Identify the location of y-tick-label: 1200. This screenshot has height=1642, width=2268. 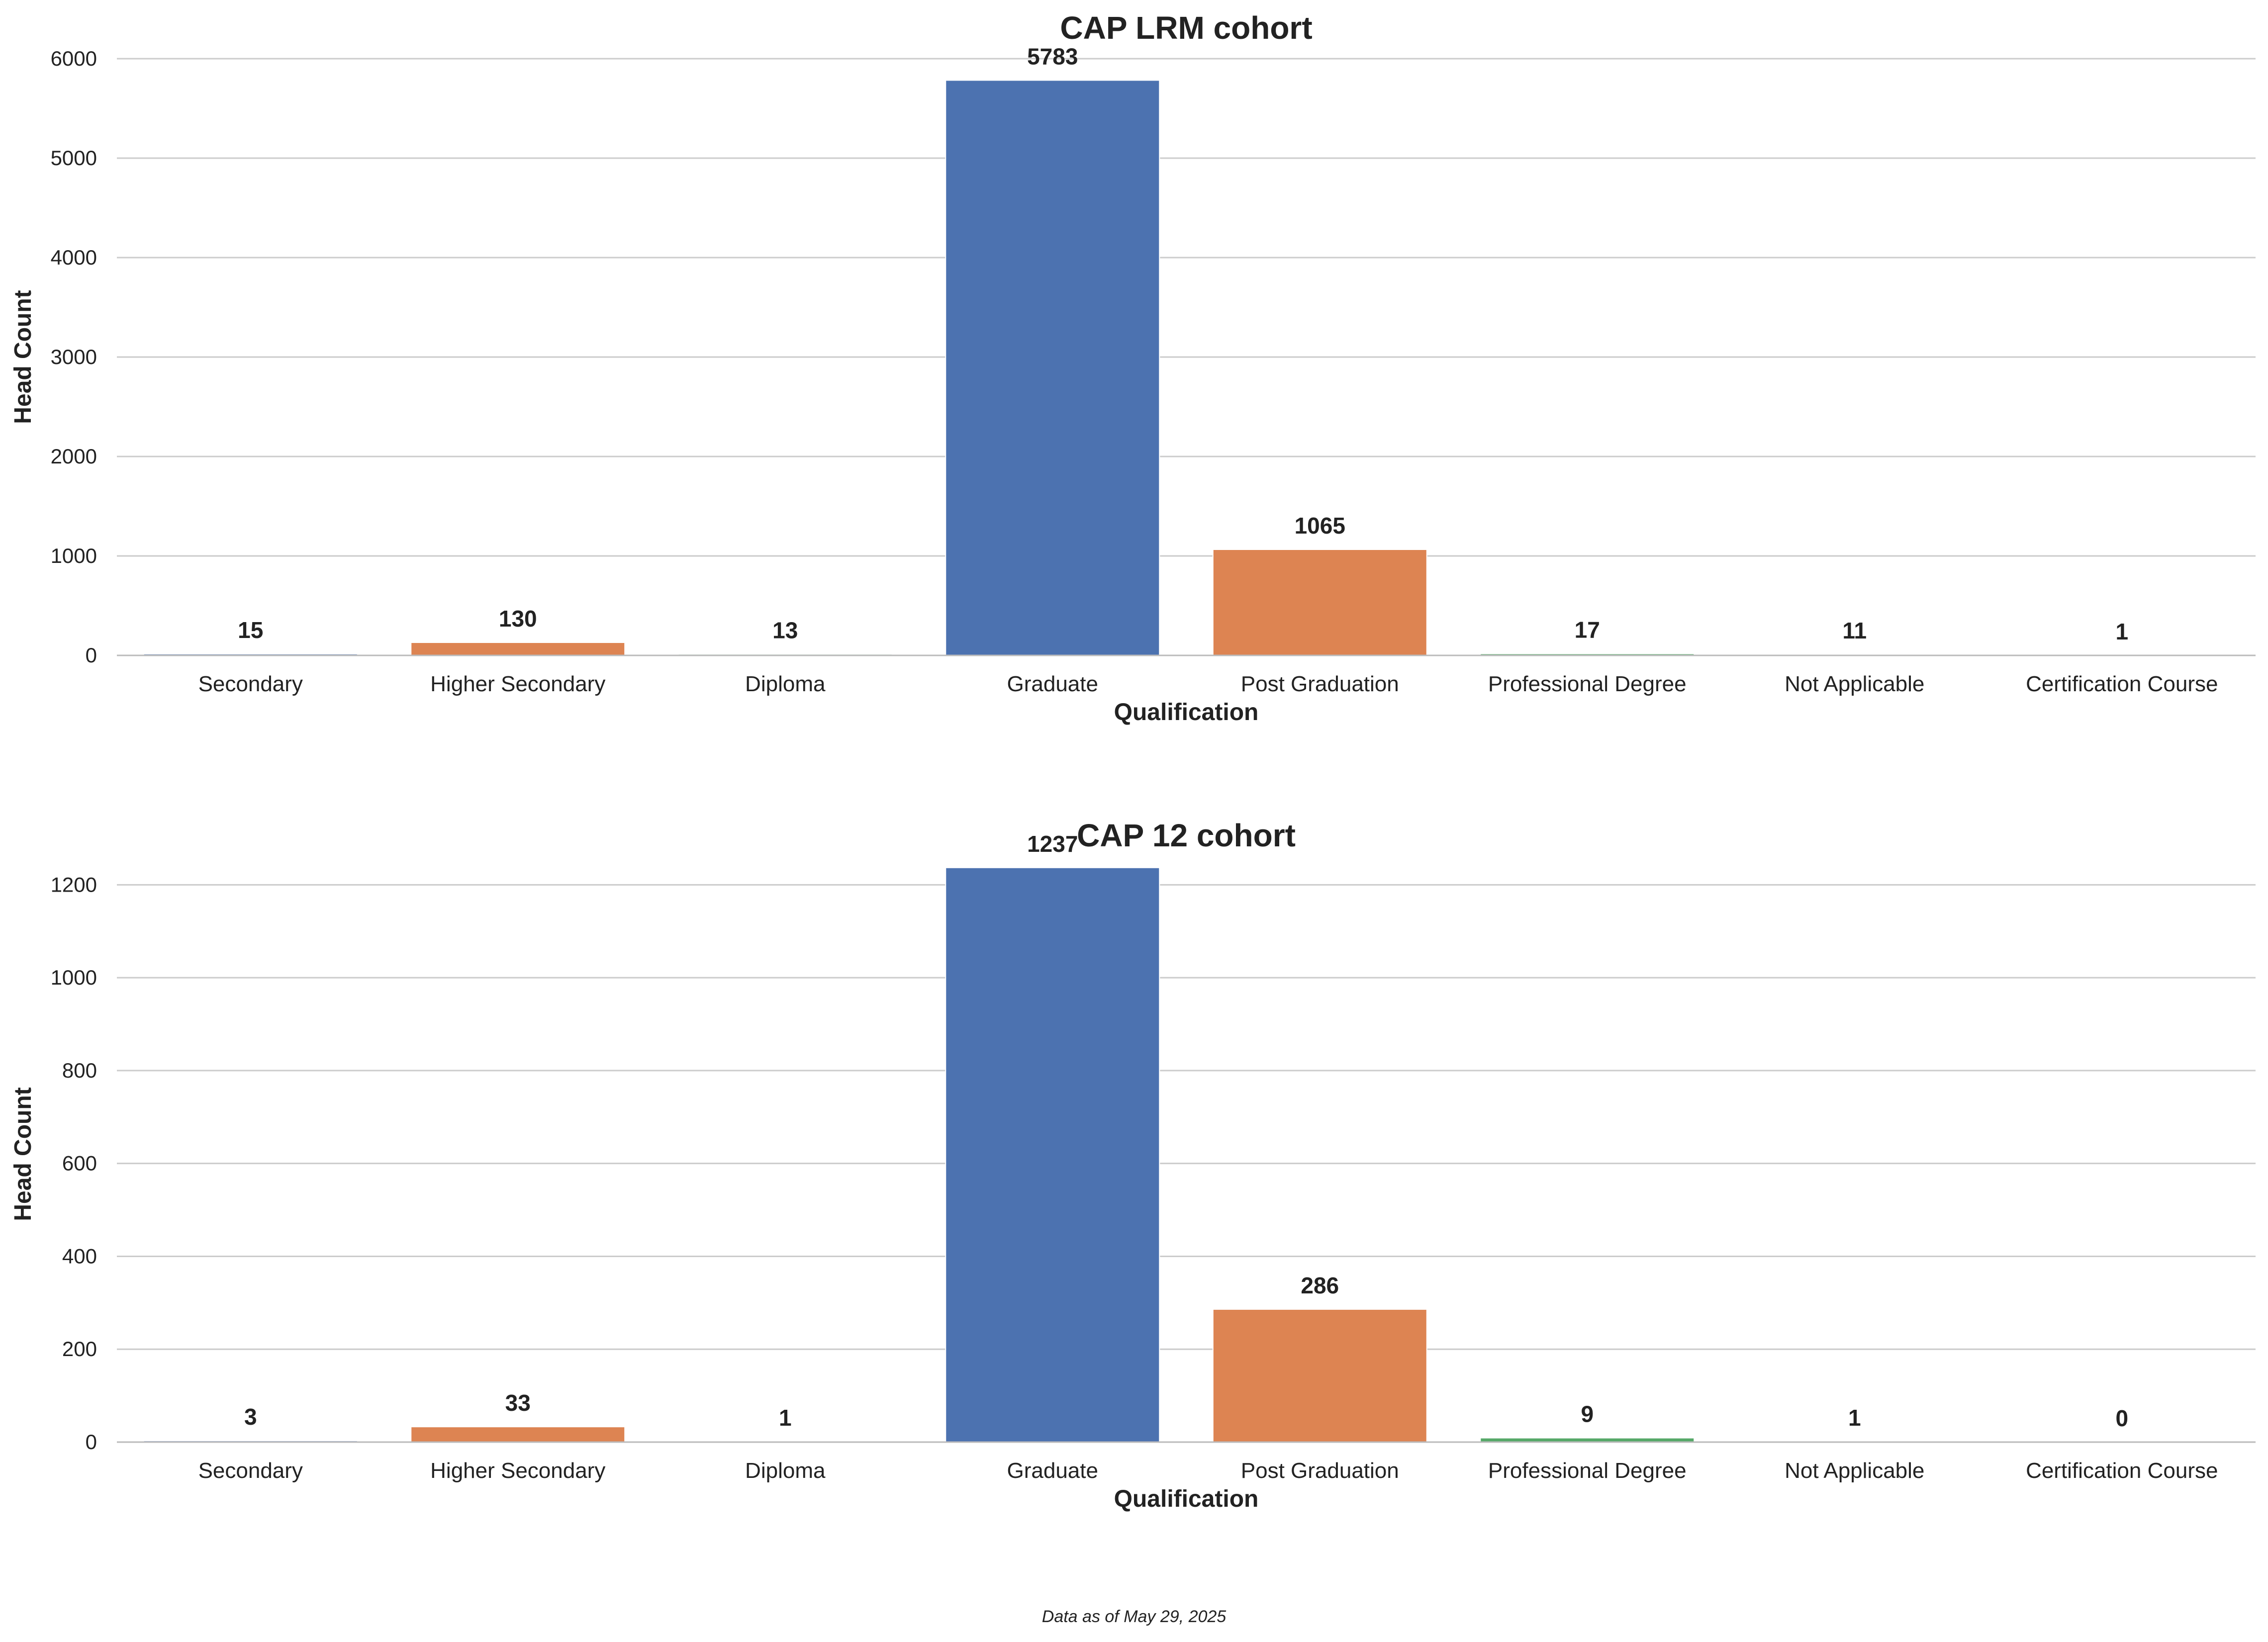
(74, 884).